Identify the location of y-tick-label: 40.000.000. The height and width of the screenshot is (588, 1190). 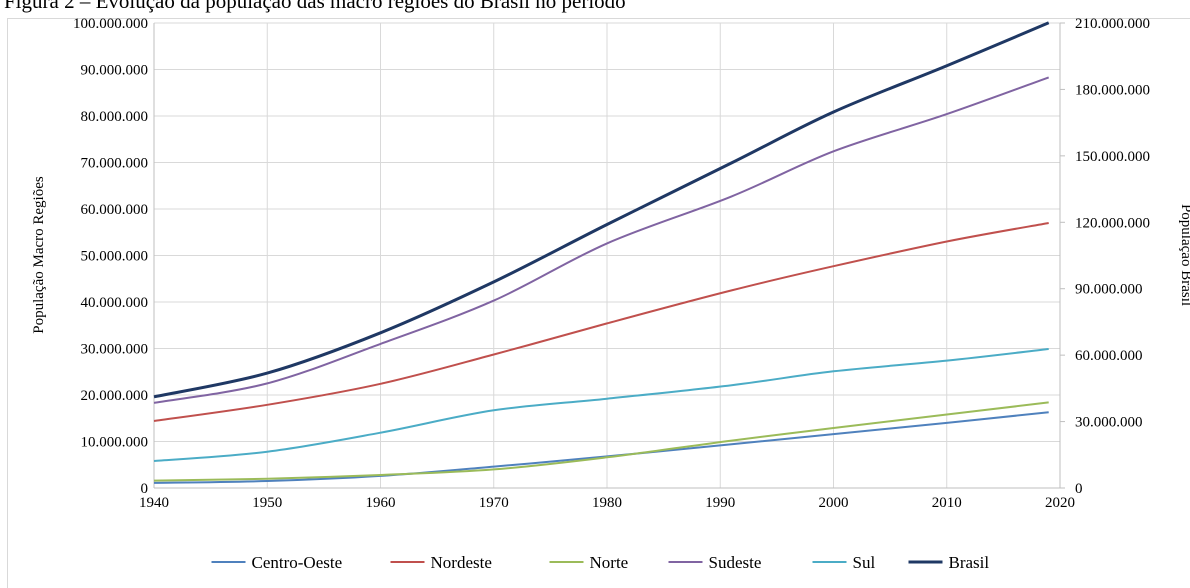
(115, 303).